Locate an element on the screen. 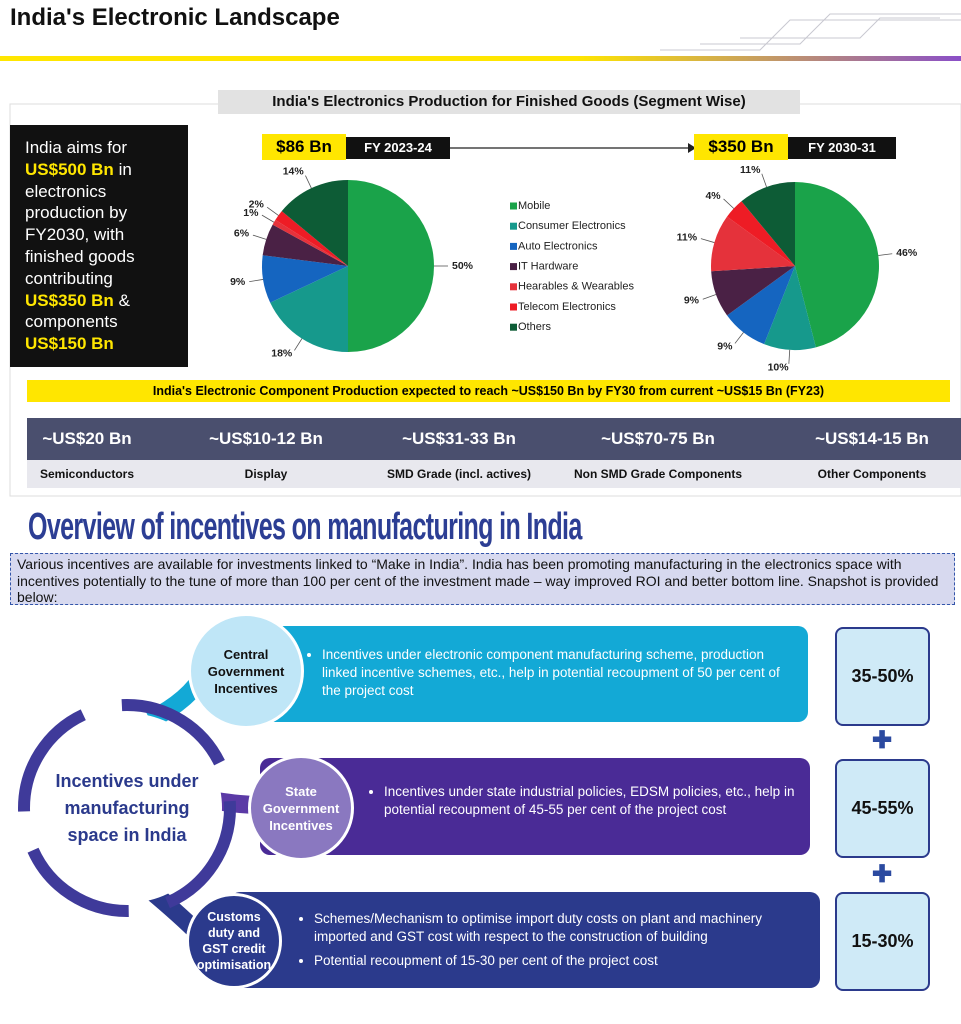 This screenshot has width=961, height=1024. component-amount: ~US$14-15 Bn is located at coordinates (872, 438).